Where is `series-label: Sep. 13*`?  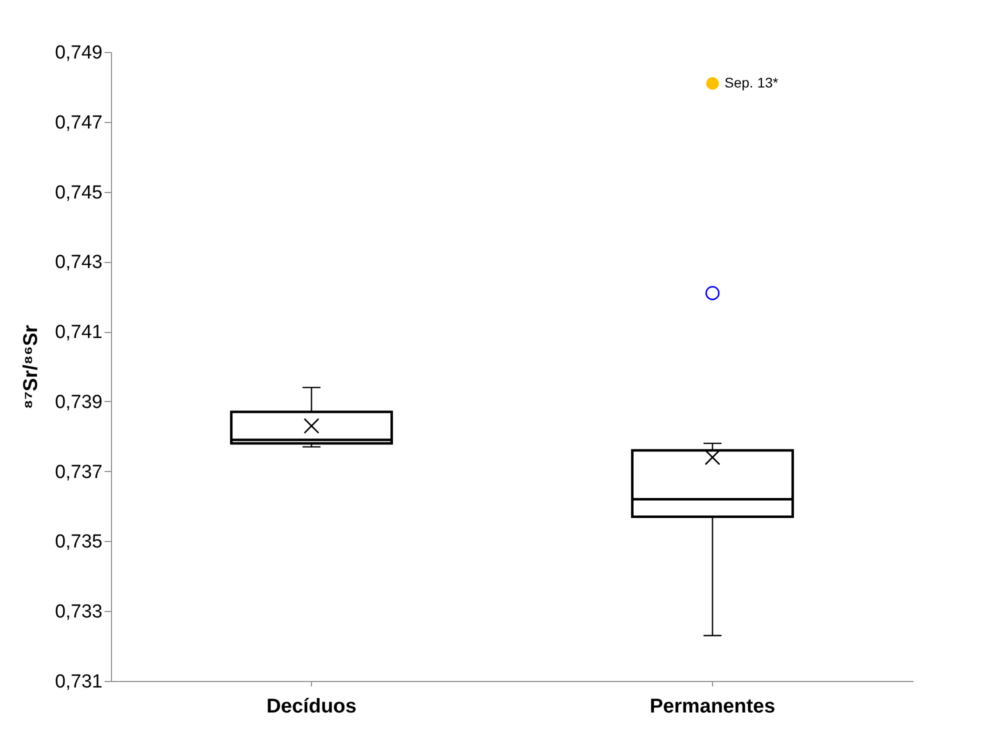 series-label: Sep. 13* is located at coordinates (751, 82).